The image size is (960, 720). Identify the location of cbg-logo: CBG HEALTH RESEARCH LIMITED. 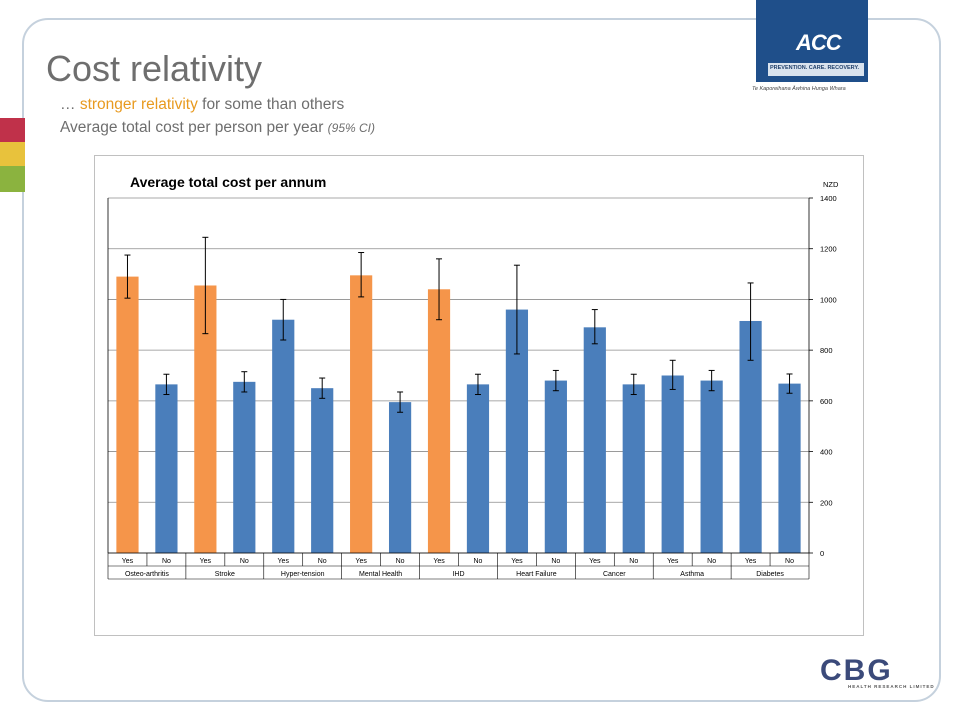
(878, 674).